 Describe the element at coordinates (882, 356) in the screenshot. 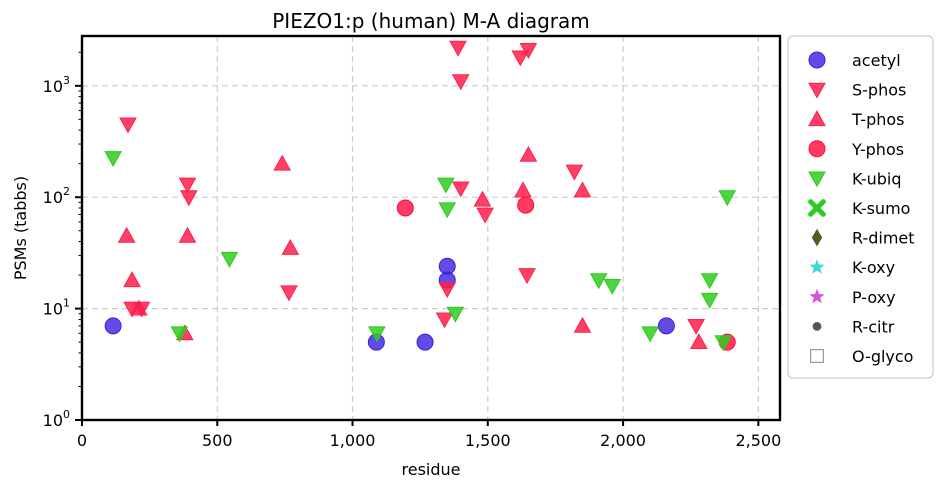

I see `legend-label-o-glyco: O-glyco` at that location.